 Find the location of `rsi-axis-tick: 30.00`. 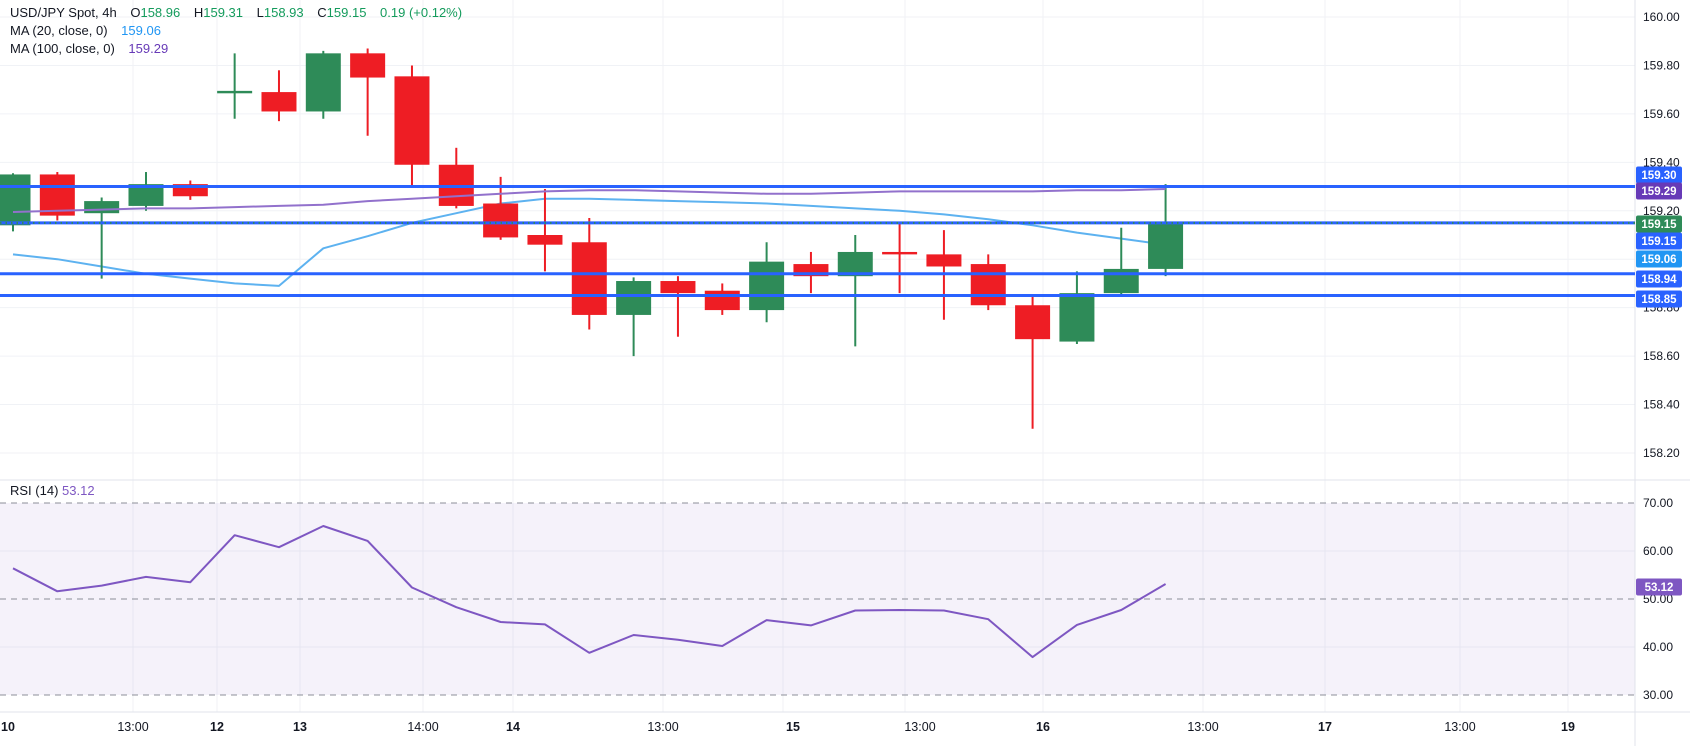

rsi-axis-tick: 30.00 is located at coordinates (1658, 695).